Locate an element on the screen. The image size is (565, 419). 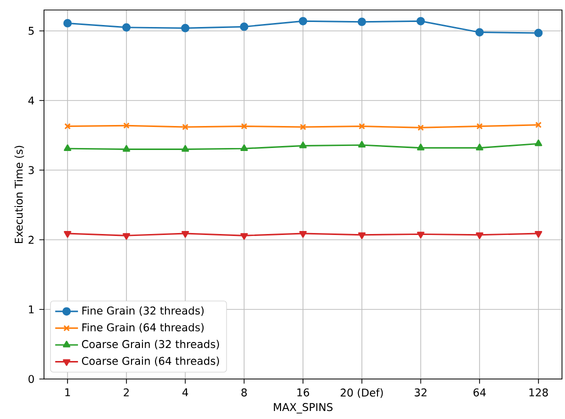
legend-label: Coarse Grain (32 threads) is located at coordinates (150, 345).